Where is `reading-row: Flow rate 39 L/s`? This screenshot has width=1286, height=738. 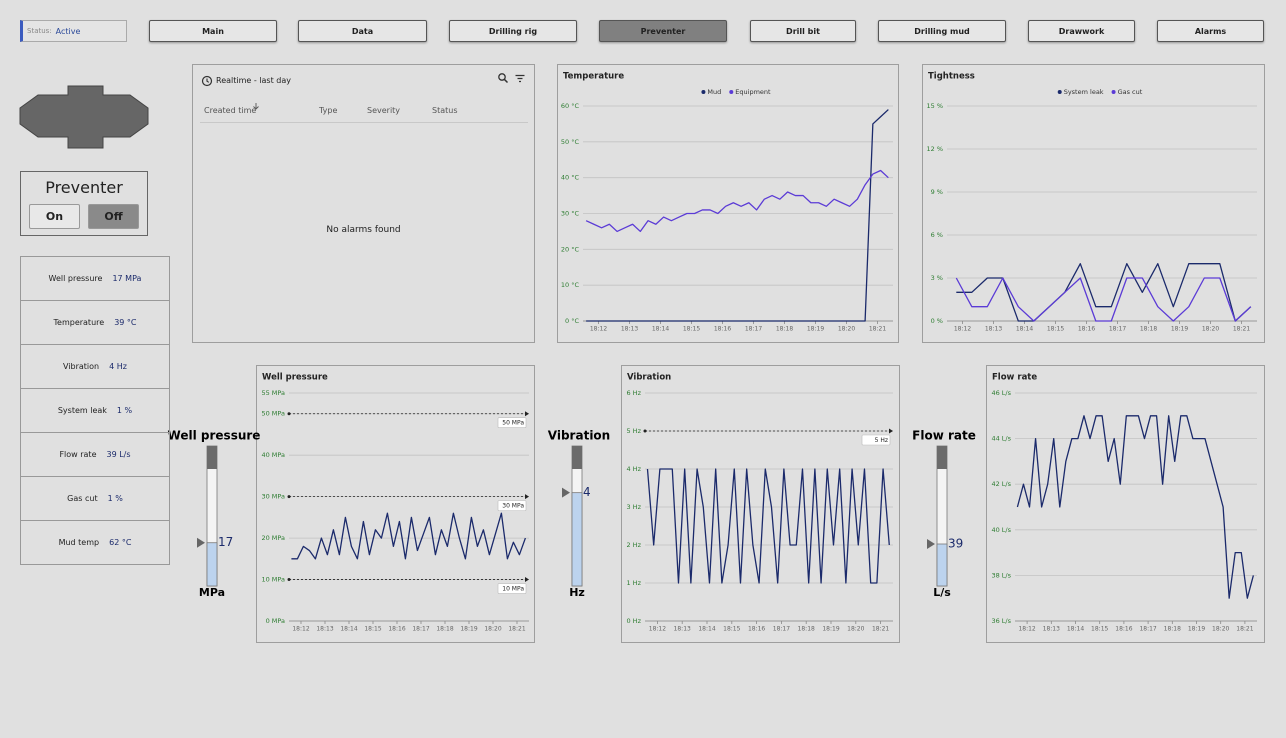
reading-row: Flow rate 39 L/s is located at coordinates (95, 454).